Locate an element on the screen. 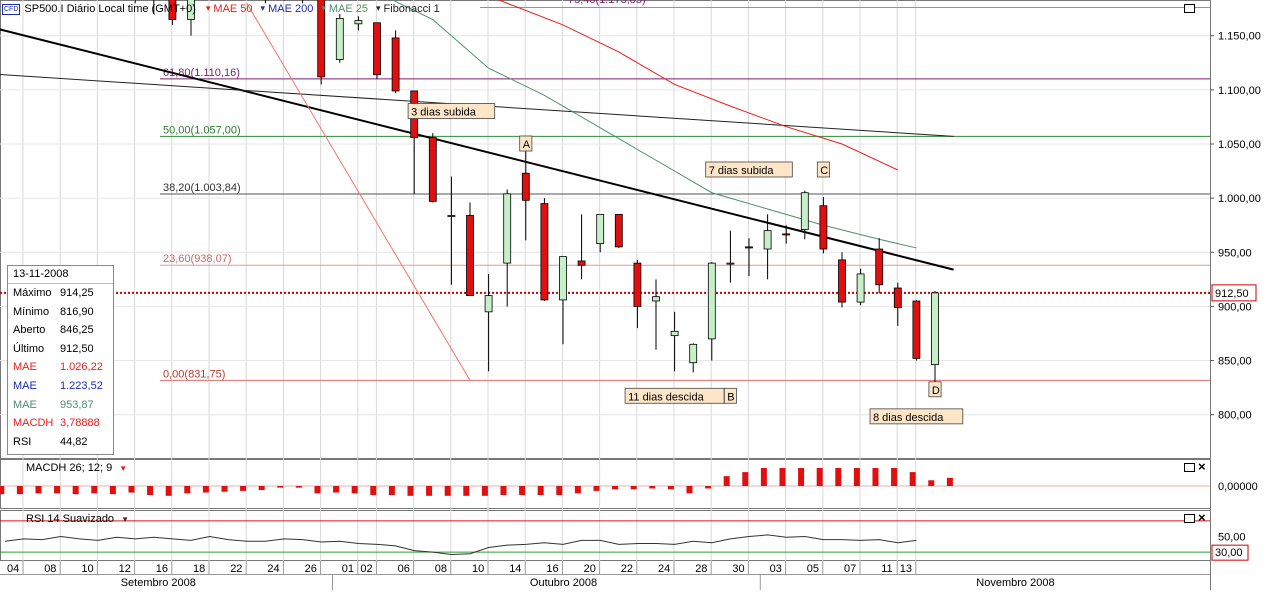 The height and width of the screenshot is (593, 1271). x-tick-label: 22 is located at coordinates (236, 569).